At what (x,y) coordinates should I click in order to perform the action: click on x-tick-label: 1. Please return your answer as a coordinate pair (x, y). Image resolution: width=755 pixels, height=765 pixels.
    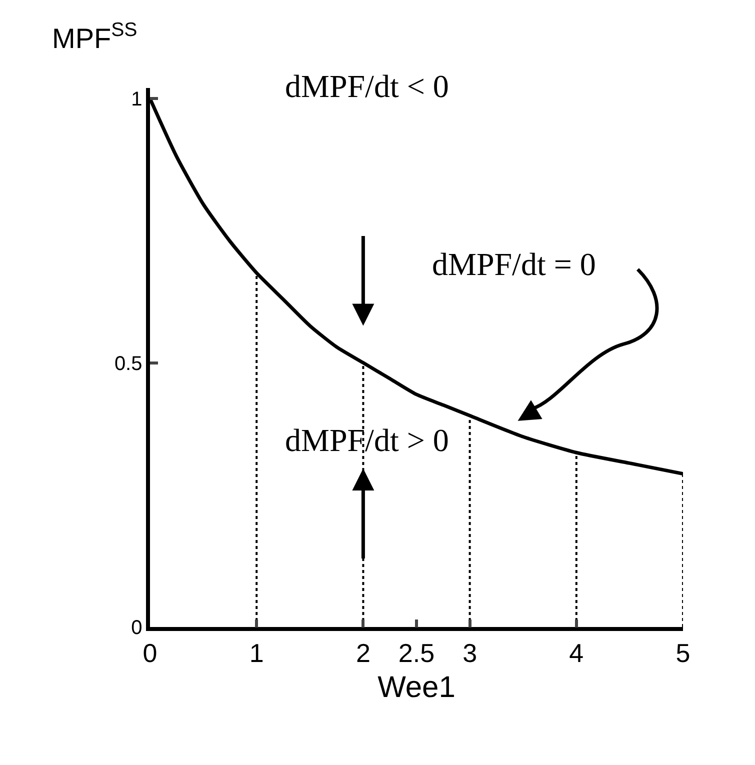
    Looking at the image, I should click on (256, 653).